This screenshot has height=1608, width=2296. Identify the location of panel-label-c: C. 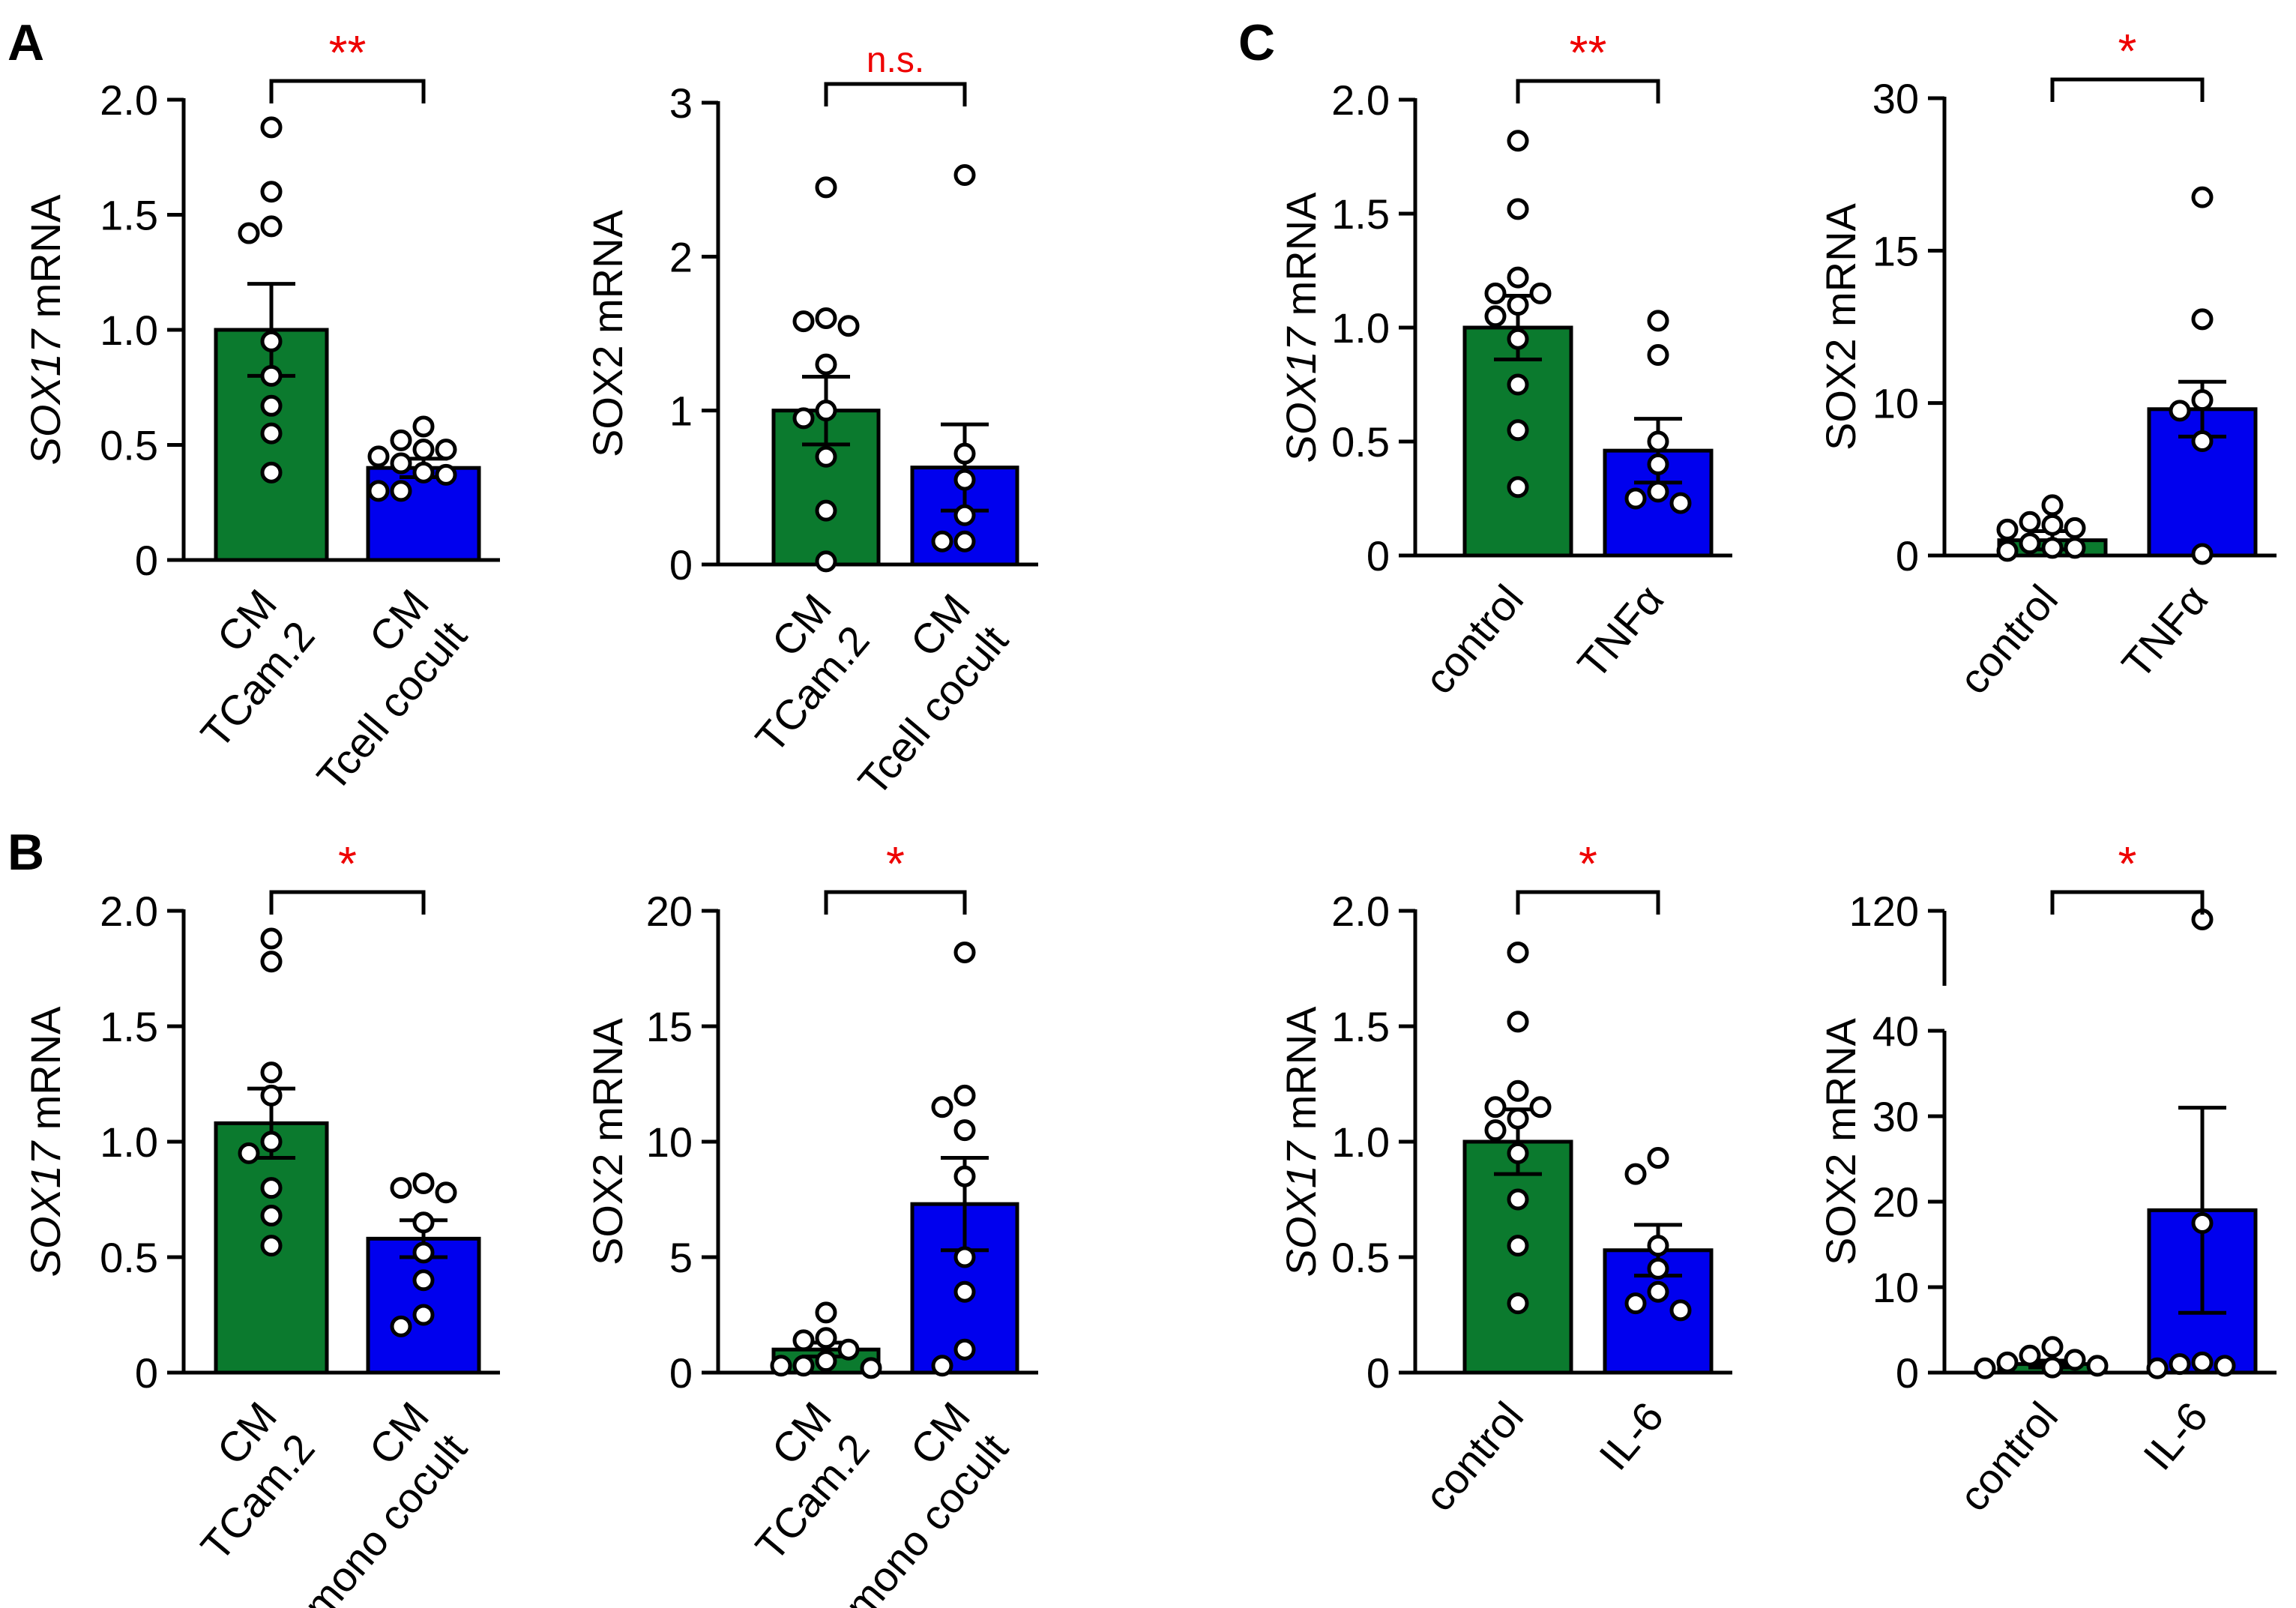
(1256, 42).